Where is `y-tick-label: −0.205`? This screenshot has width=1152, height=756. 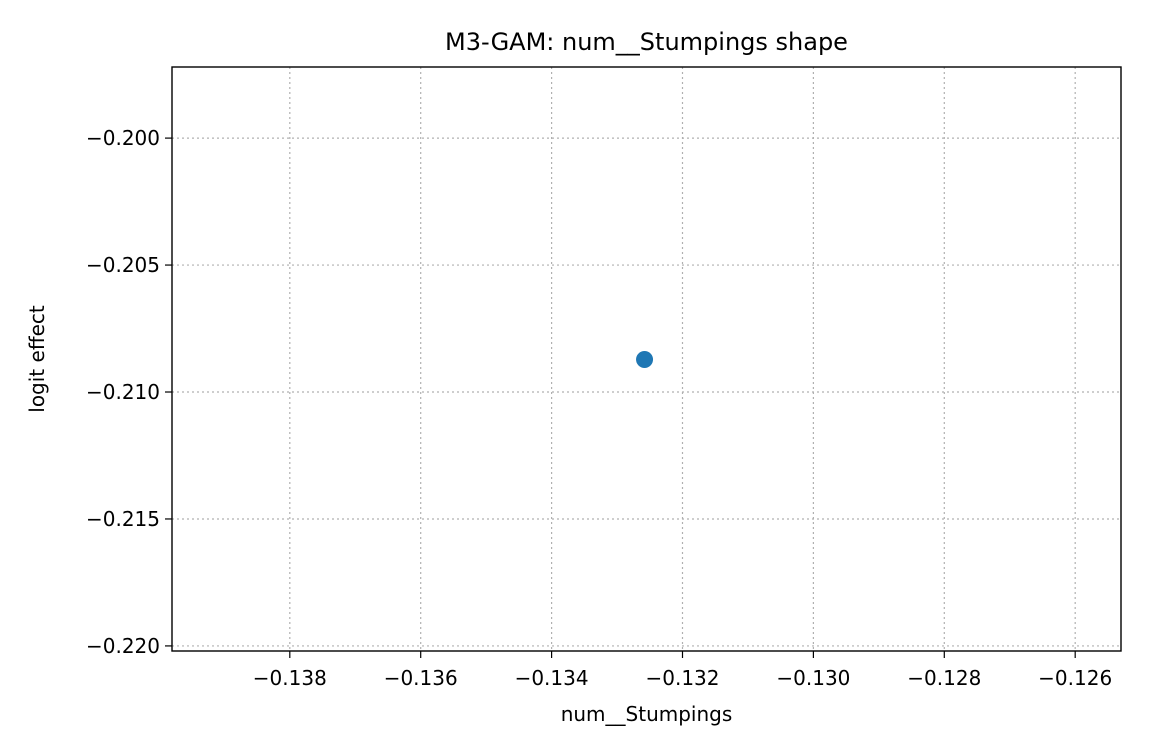
y-tick-label: −0.205 is located at coordinates (123, 265).